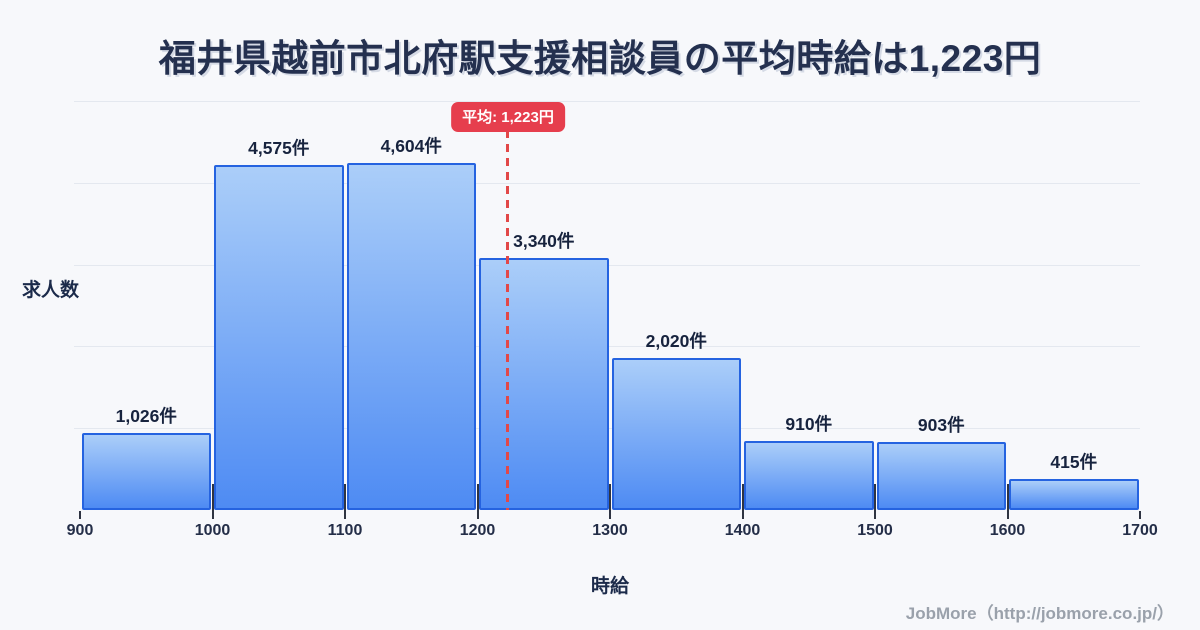 This screenshot has width=1200, height=630. Describe the element at coordinates (1039, 613) in the screenshot. I see `footer-credit: JobMore（http://jobmore.co.jp/）` at that location.